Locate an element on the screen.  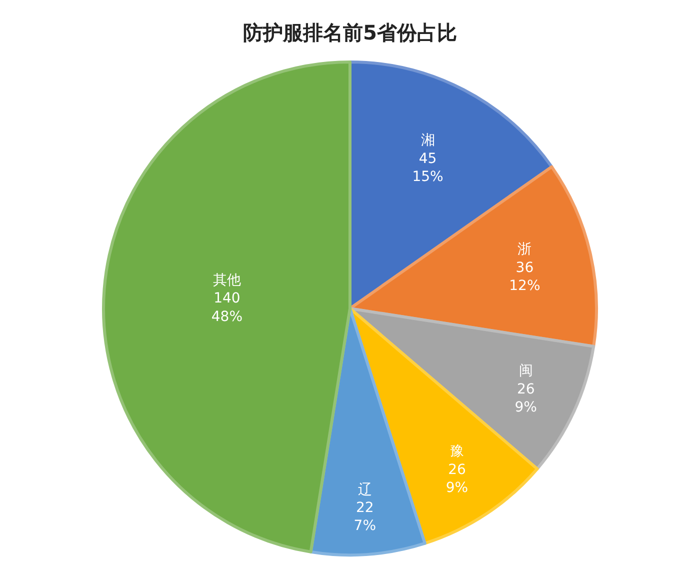
data-label: 36 12% is located at coordinates (524, 277).